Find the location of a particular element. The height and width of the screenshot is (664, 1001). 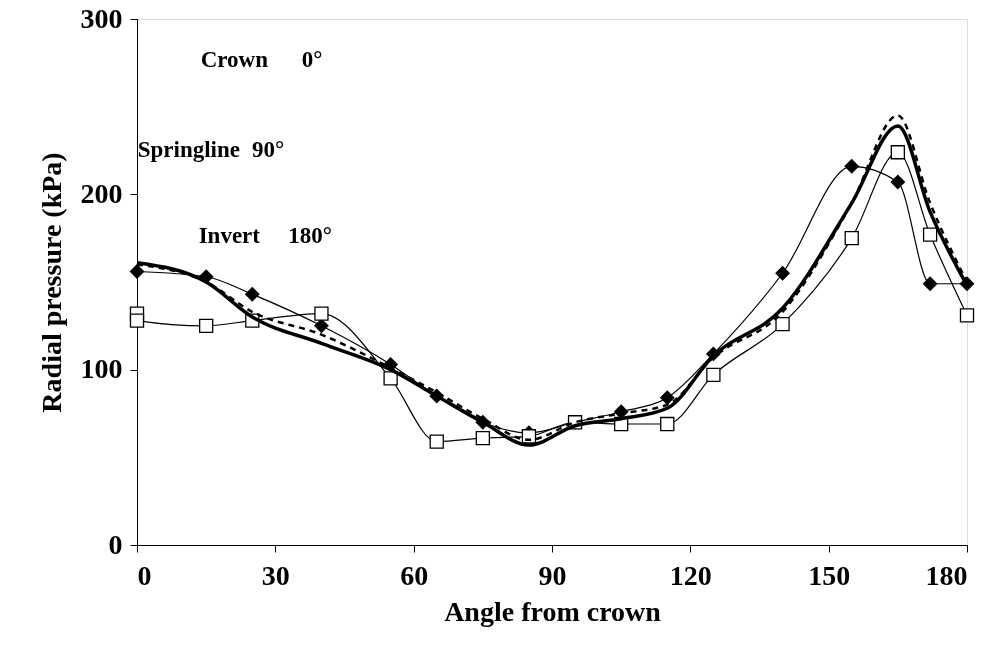

annotation: Springline is located at coordinates (188, 149).